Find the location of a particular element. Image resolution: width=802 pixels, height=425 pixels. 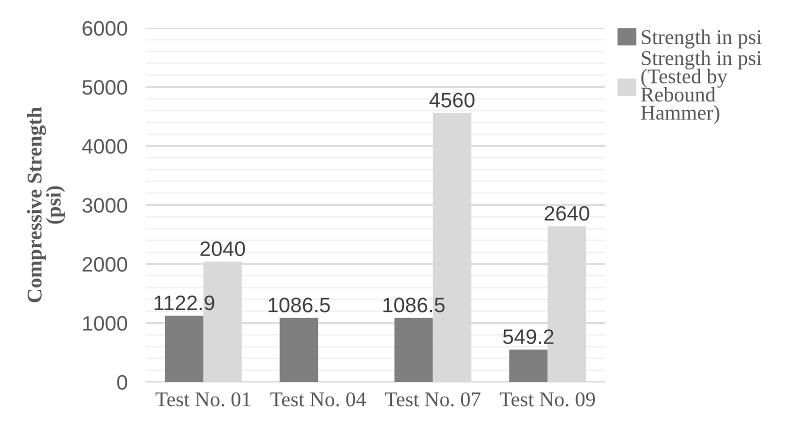

y-tick-label: 3000 is located at coordinates (105, 205).